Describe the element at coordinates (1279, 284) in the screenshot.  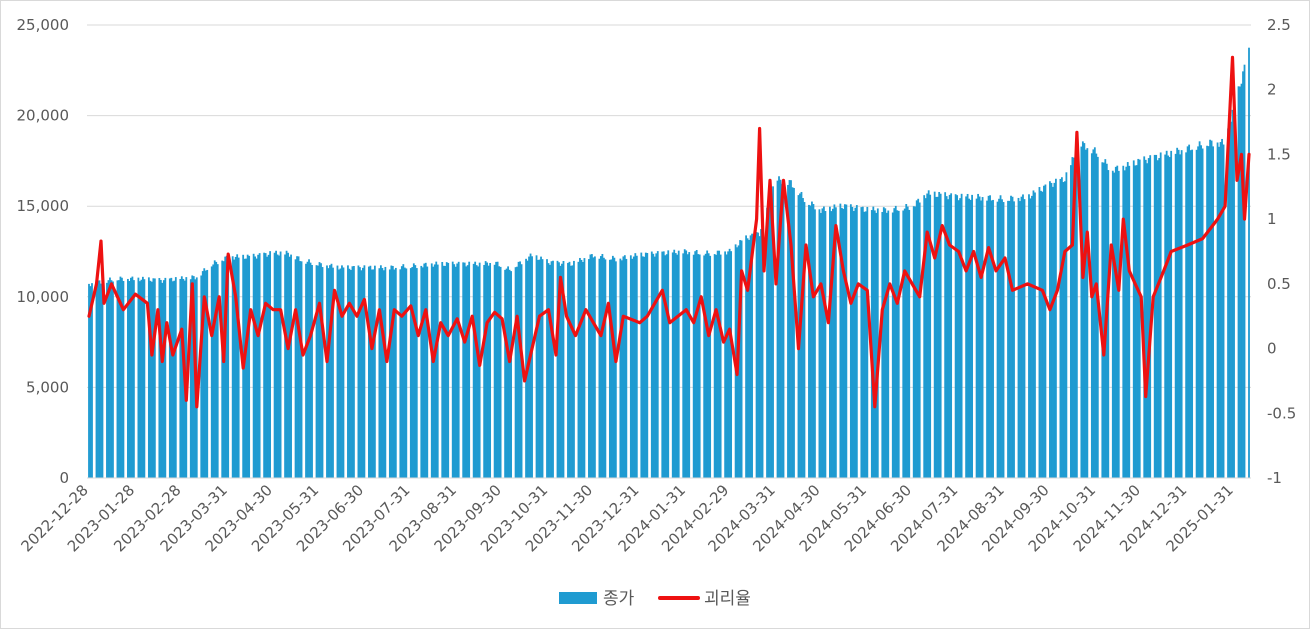
I see `y-right-tick-label: 0.5` at that location.